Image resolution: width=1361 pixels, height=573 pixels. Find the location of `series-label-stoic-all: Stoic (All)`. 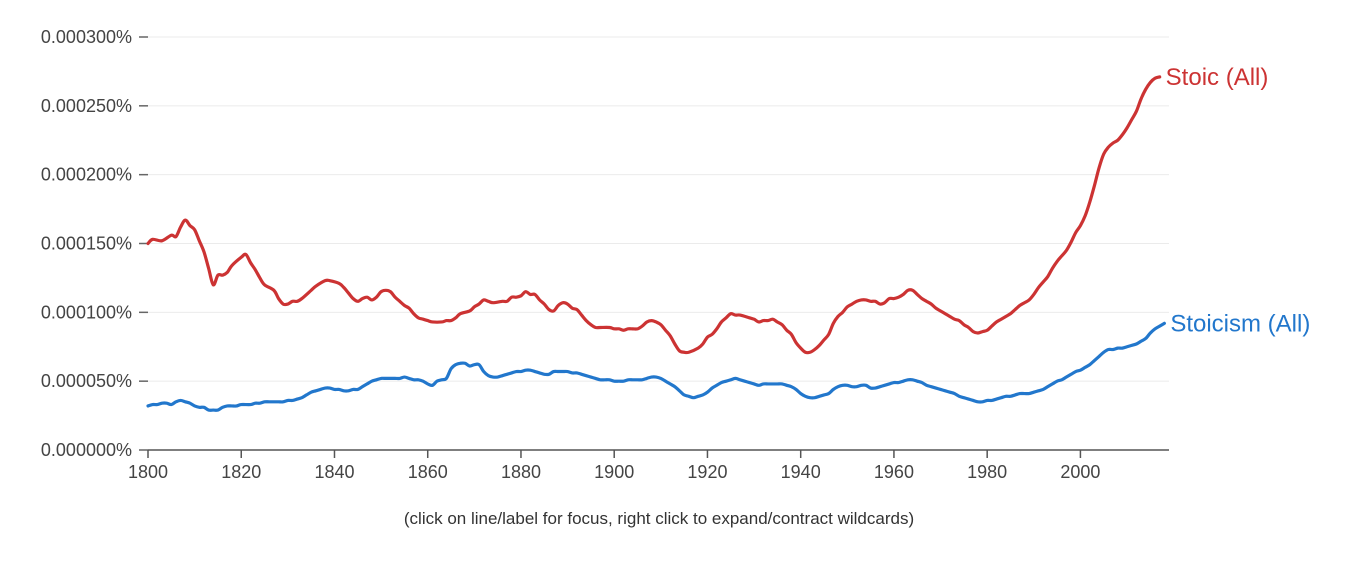

series-label-stoic-all: Stoic (All) is located at coordinates (1217, 77).